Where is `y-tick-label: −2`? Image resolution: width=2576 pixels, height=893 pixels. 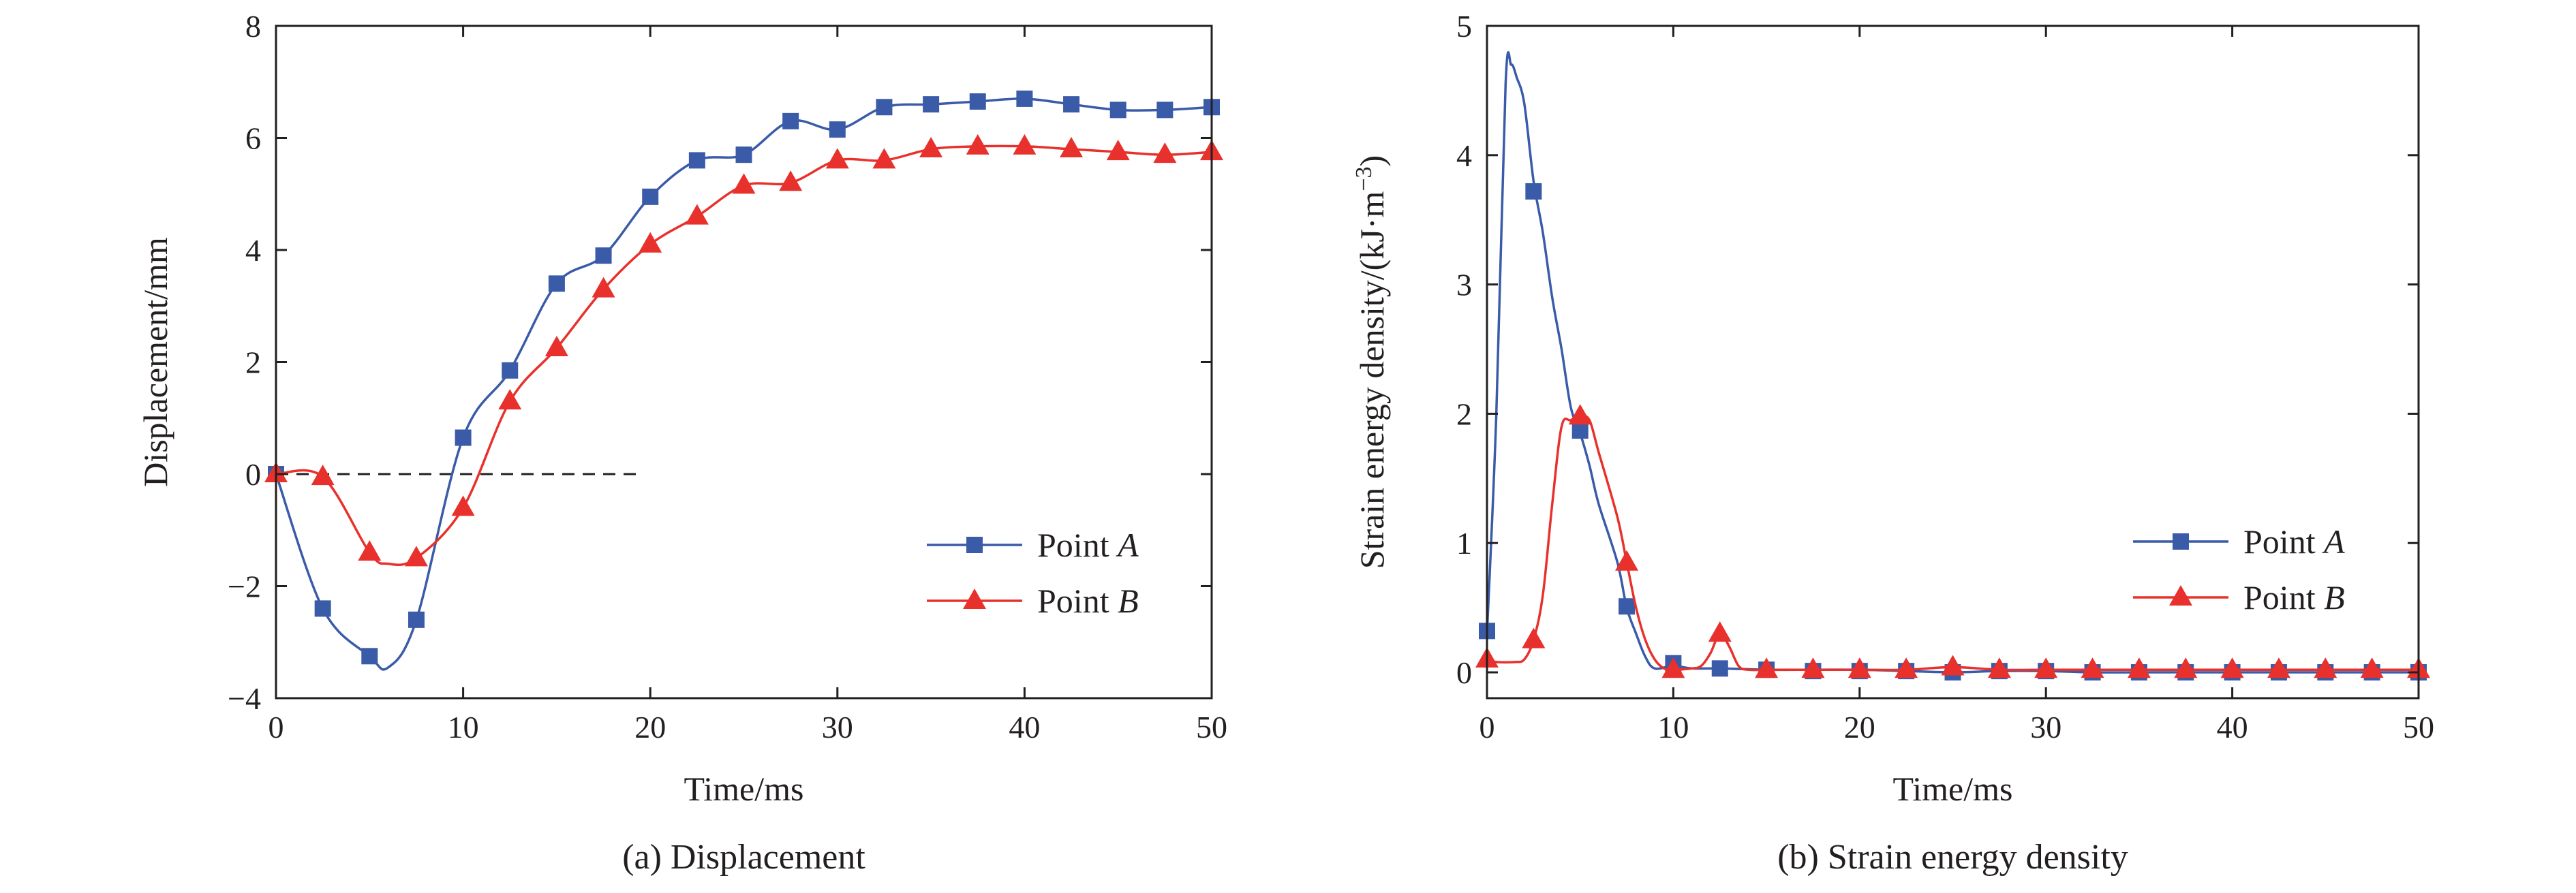
y-tick-label: −2 is located at coordinates (244, 586).